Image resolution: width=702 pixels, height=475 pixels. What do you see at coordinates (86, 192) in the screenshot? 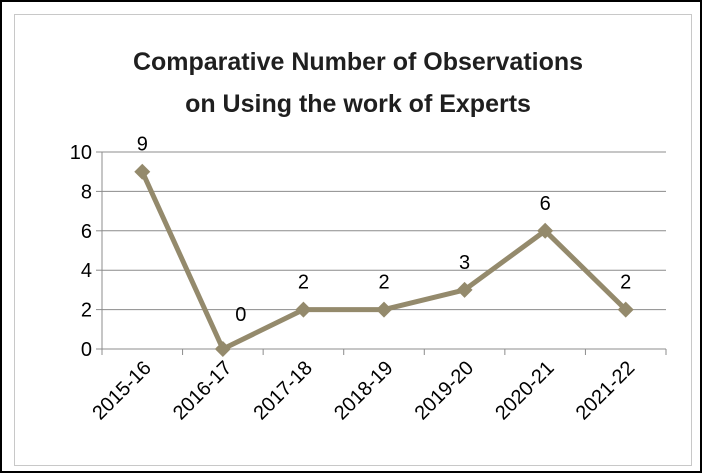
I see `y-tick-label: 8` at bounding box center [86, 192].